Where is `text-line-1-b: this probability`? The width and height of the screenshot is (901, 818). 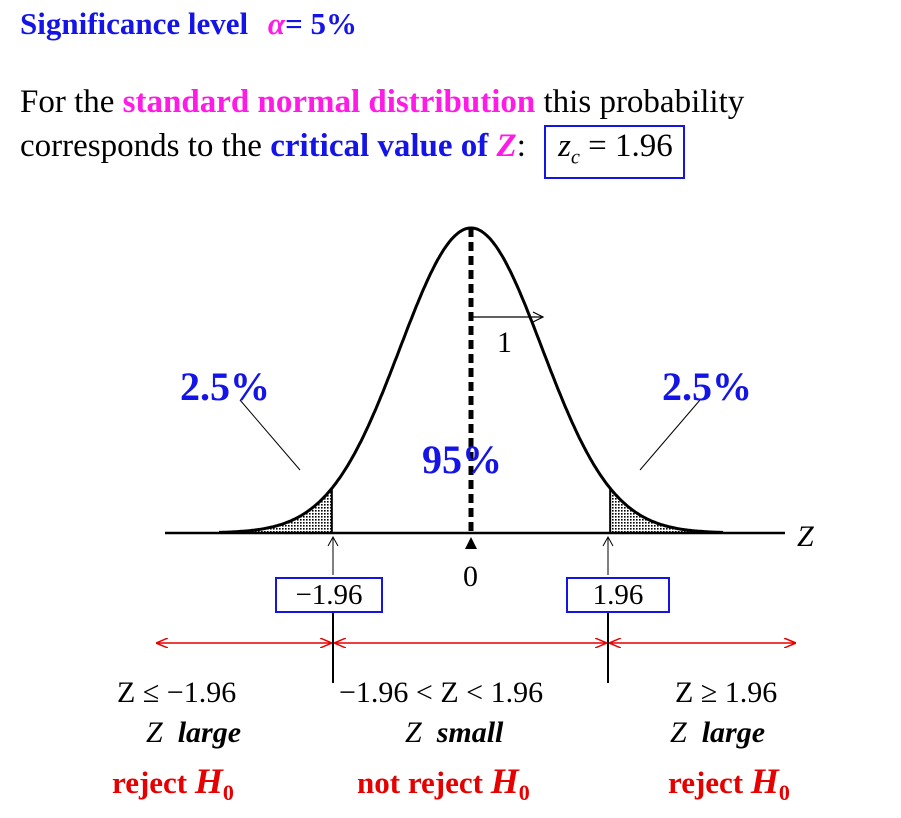
text-line-1-b: this probability is located at coordinates (640, 102).